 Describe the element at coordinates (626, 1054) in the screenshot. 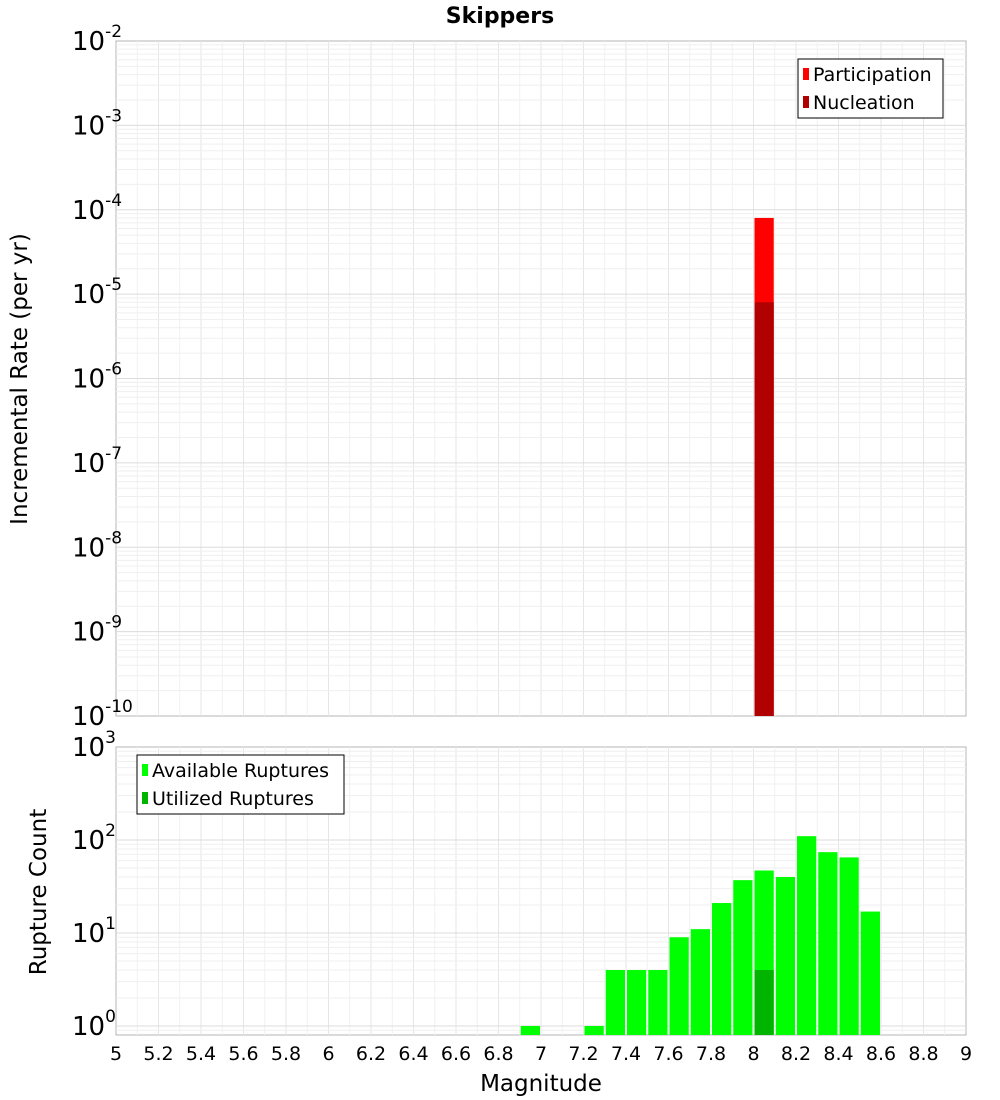

I see `x-tick-label: 7.4` at that location.